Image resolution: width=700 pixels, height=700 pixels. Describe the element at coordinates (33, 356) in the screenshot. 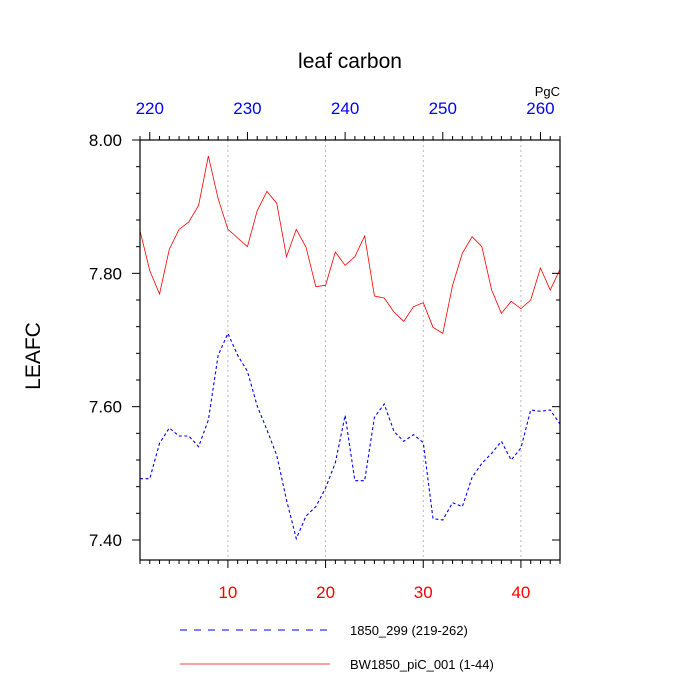

I see `y-axis-label: LEAFC` at that location.